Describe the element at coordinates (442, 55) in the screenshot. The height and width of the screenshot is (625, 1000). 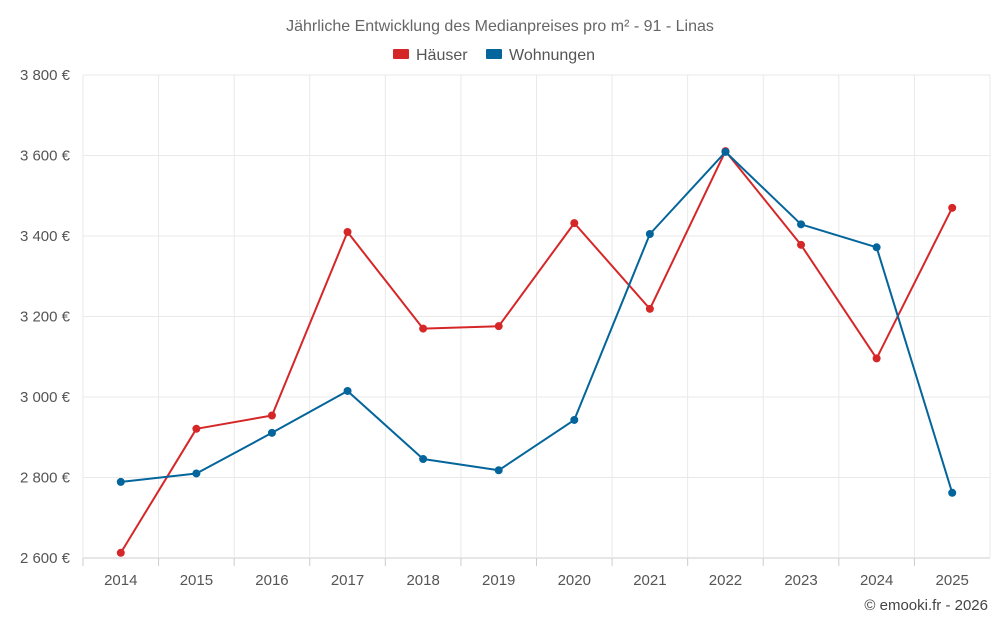
I see `legend-label-haeuser: Häuser` at that location.